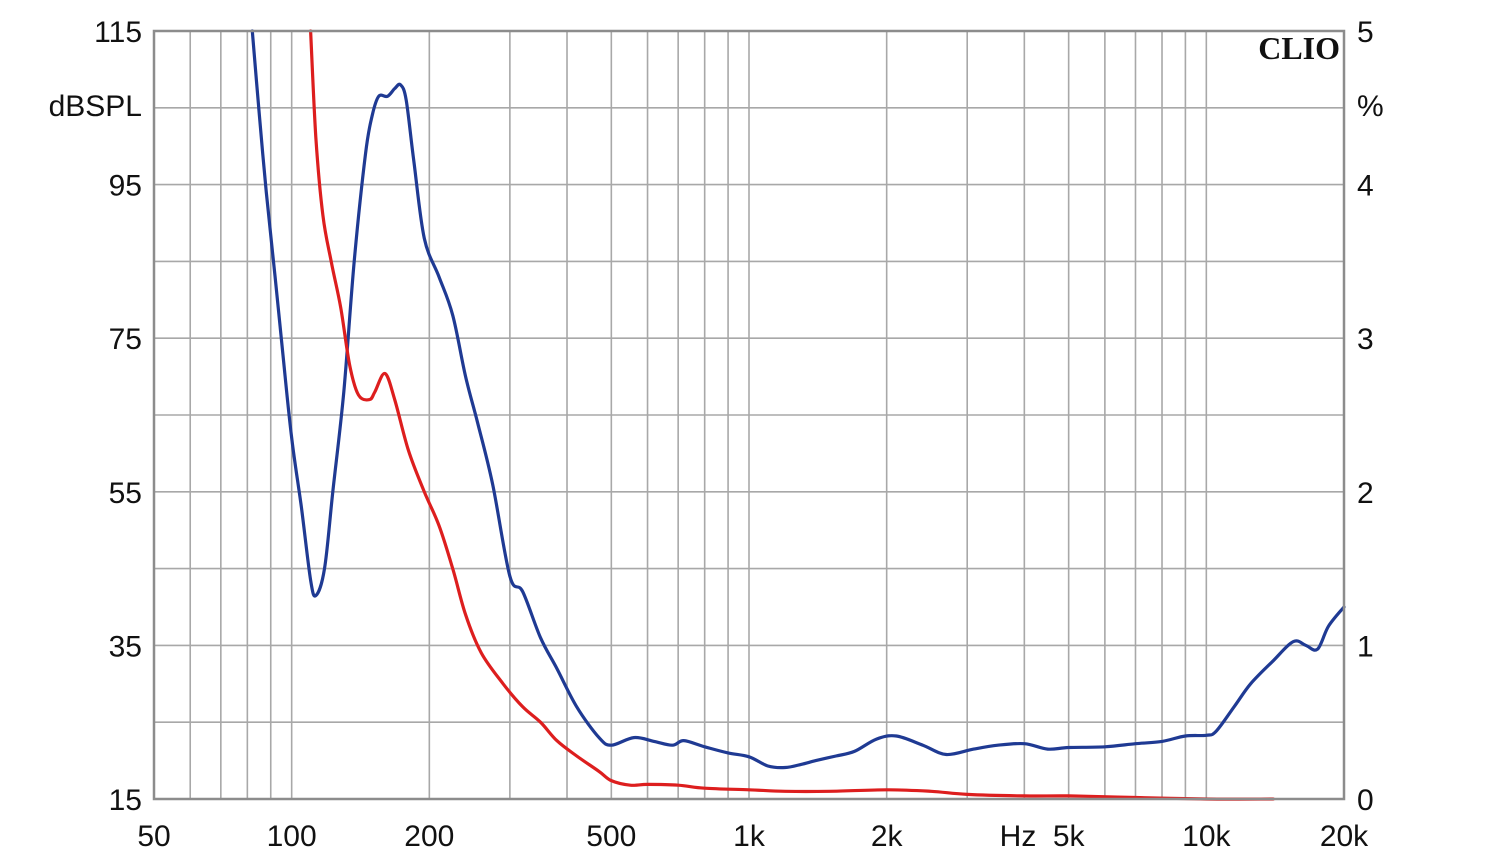  Describe the element at coordinates (95, 106) in the screenshot. I see `left-unit-label: dBSPL` at that location.